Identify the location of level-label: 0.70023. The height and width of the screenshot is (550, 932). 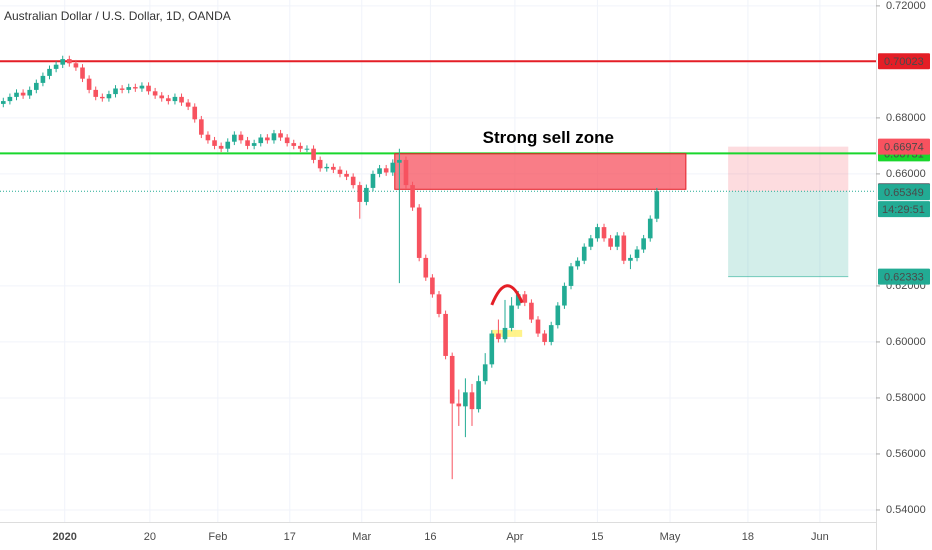
(904, 62).